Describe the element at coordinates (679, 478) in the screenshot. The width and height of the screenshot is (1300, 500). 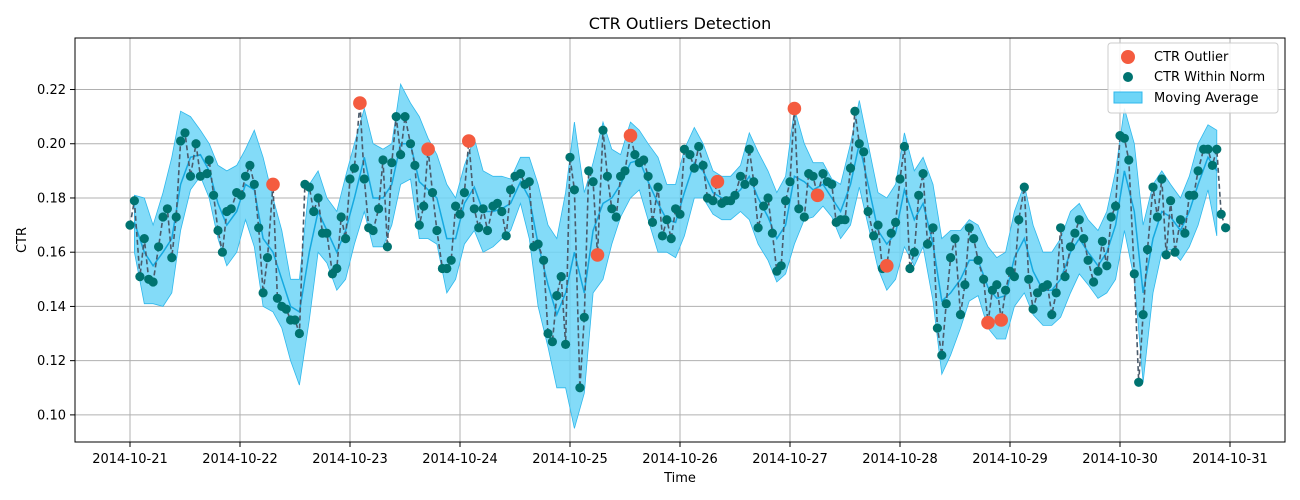
I see `x-axis-title: Time` at that location.